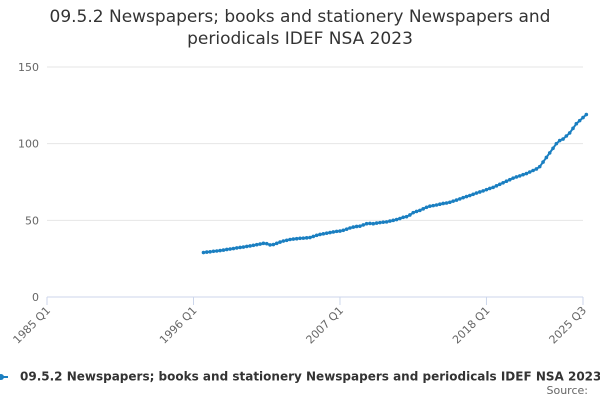 The height and width of the screenshot is (400, 600). I want to click on x-tick-label: 2018 Q1, so click(471, 325).